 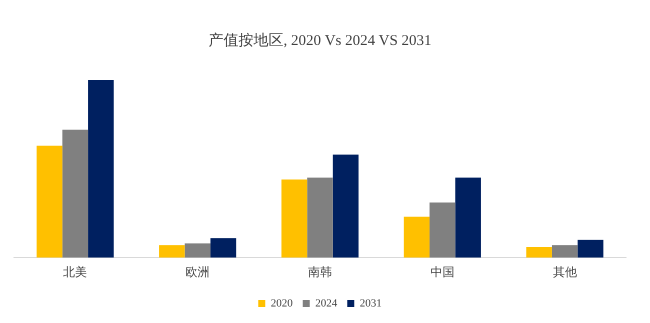 I want to click on x-tick-label: 欧洲, so click(x=198, y=271).